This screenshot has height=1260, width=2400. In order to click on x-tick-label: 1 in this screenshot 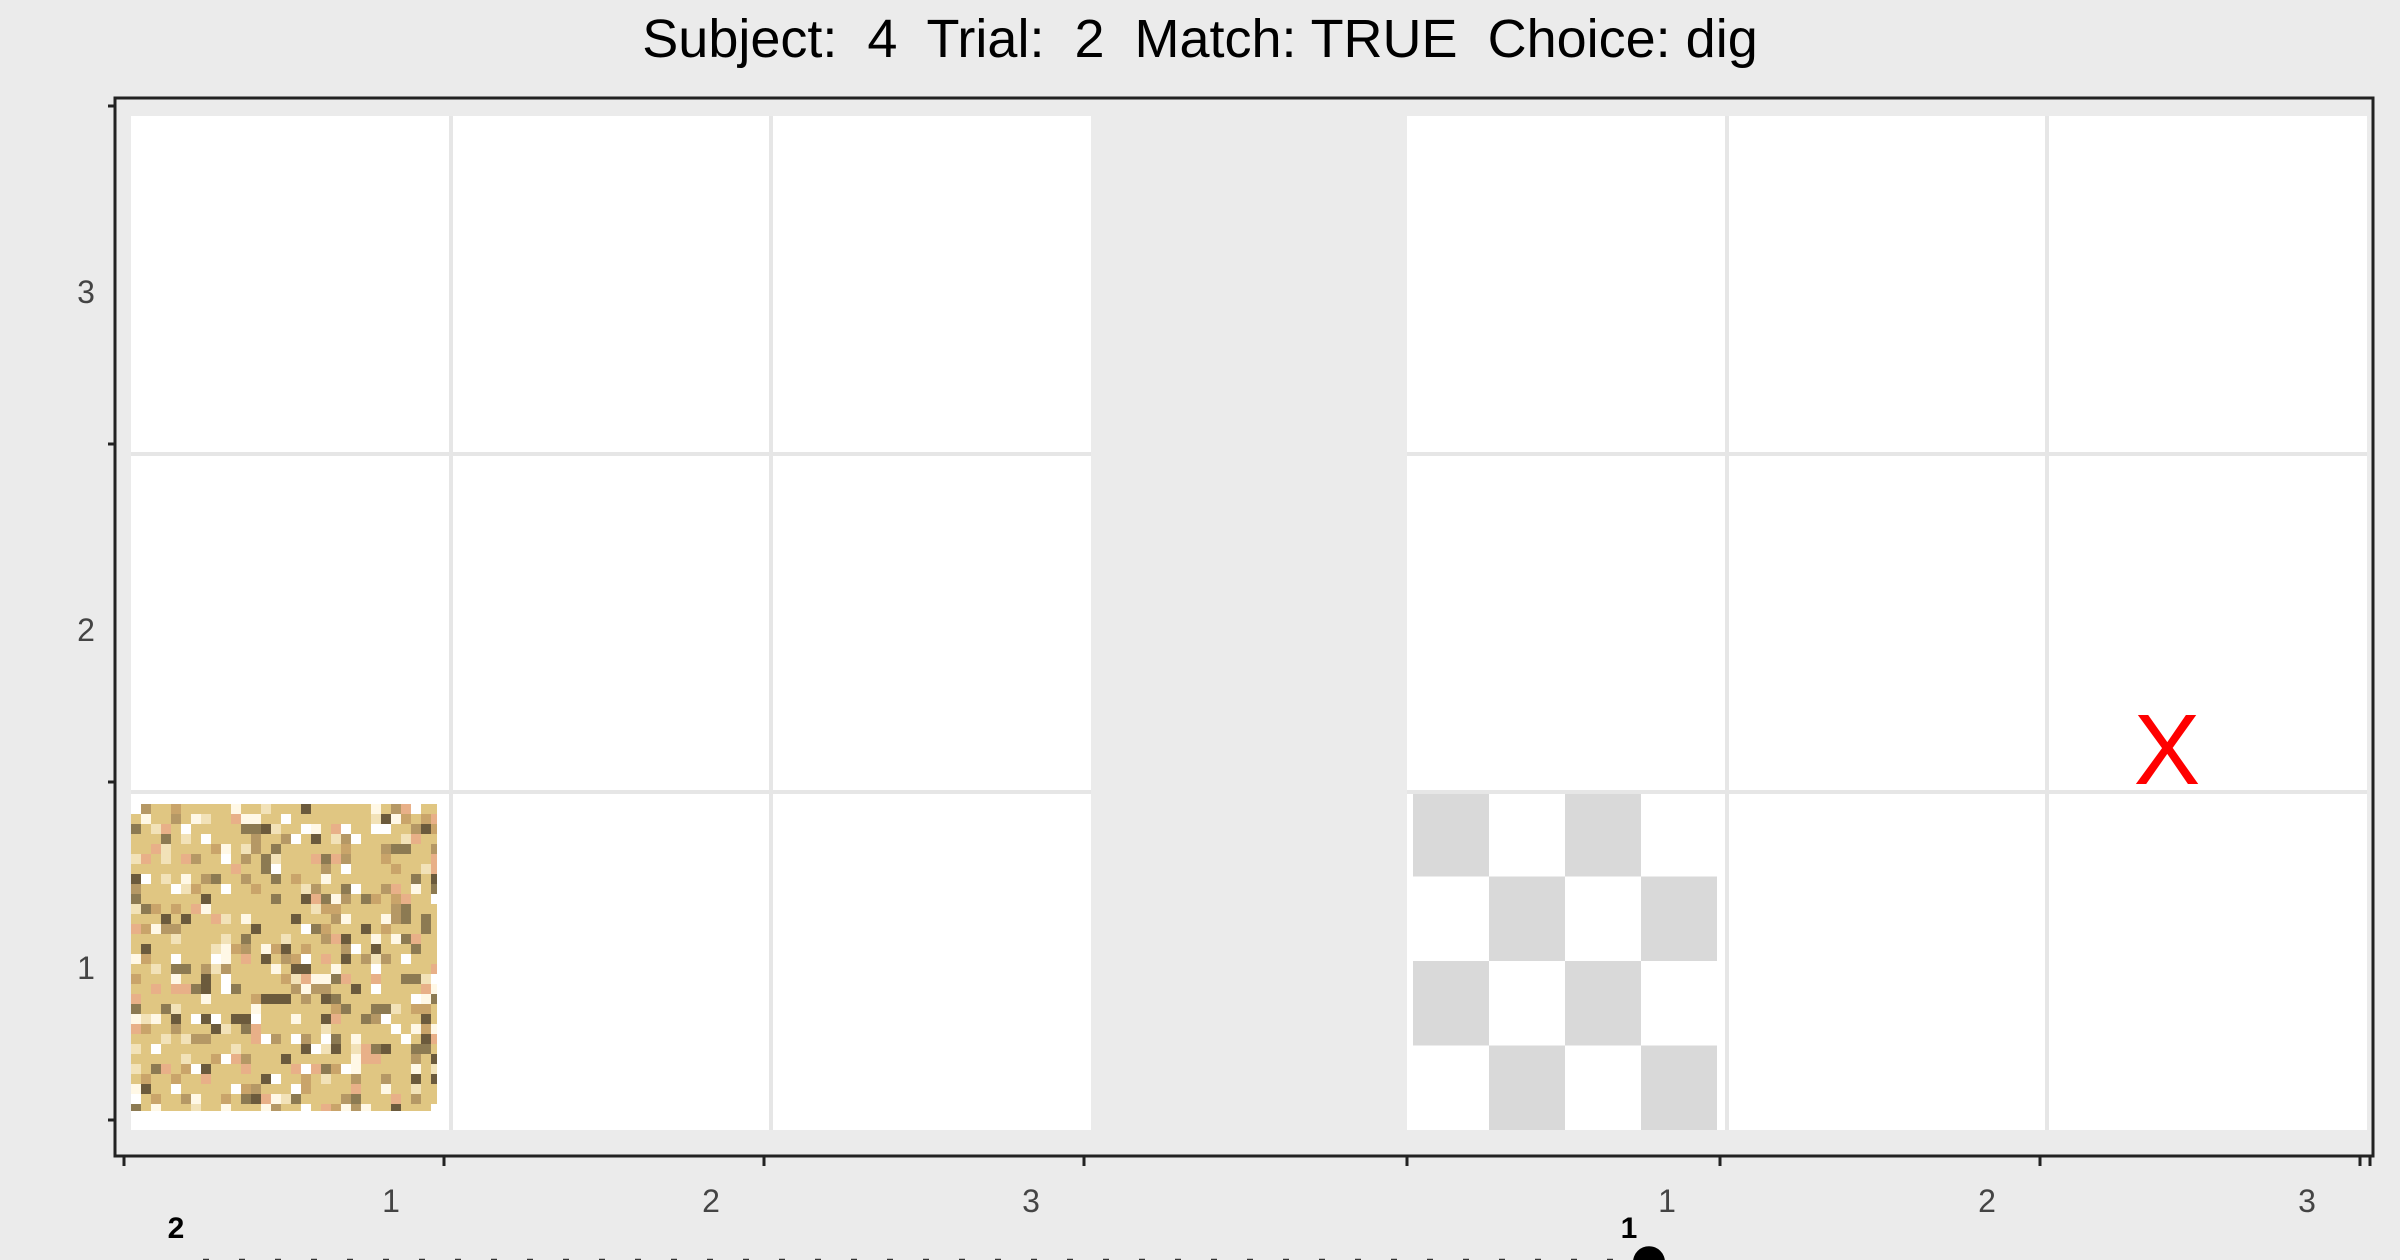, I will do `click(1667, 1201)`.